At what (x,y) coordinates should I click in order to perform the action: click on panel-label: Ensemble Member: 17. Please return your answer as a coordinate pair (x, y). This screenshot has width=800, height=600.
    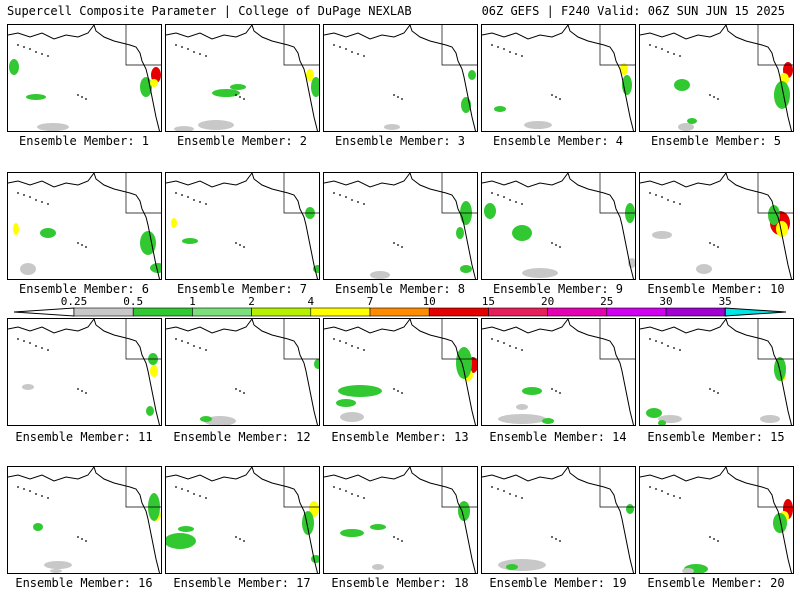
    Looking at the image, I should click on (242, 583).